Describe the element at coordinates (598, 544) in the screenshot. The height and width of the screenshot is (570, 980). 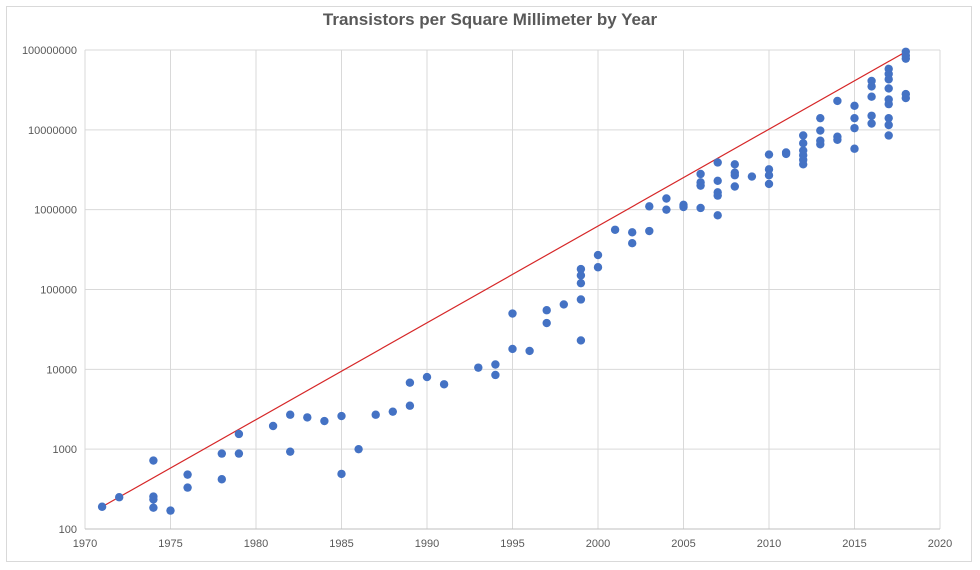
I see `x-tick-label: 2000` at that location.